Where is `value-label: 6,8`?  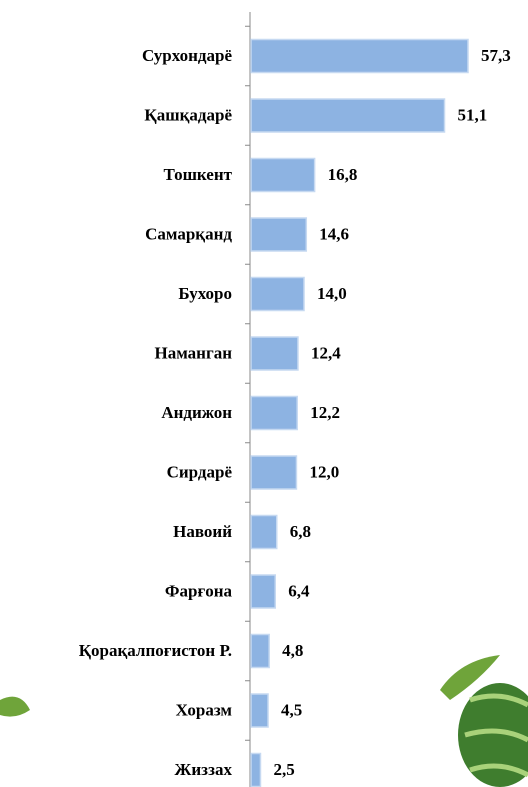 value-label: 6,8 is located at coordinates (300, 531).